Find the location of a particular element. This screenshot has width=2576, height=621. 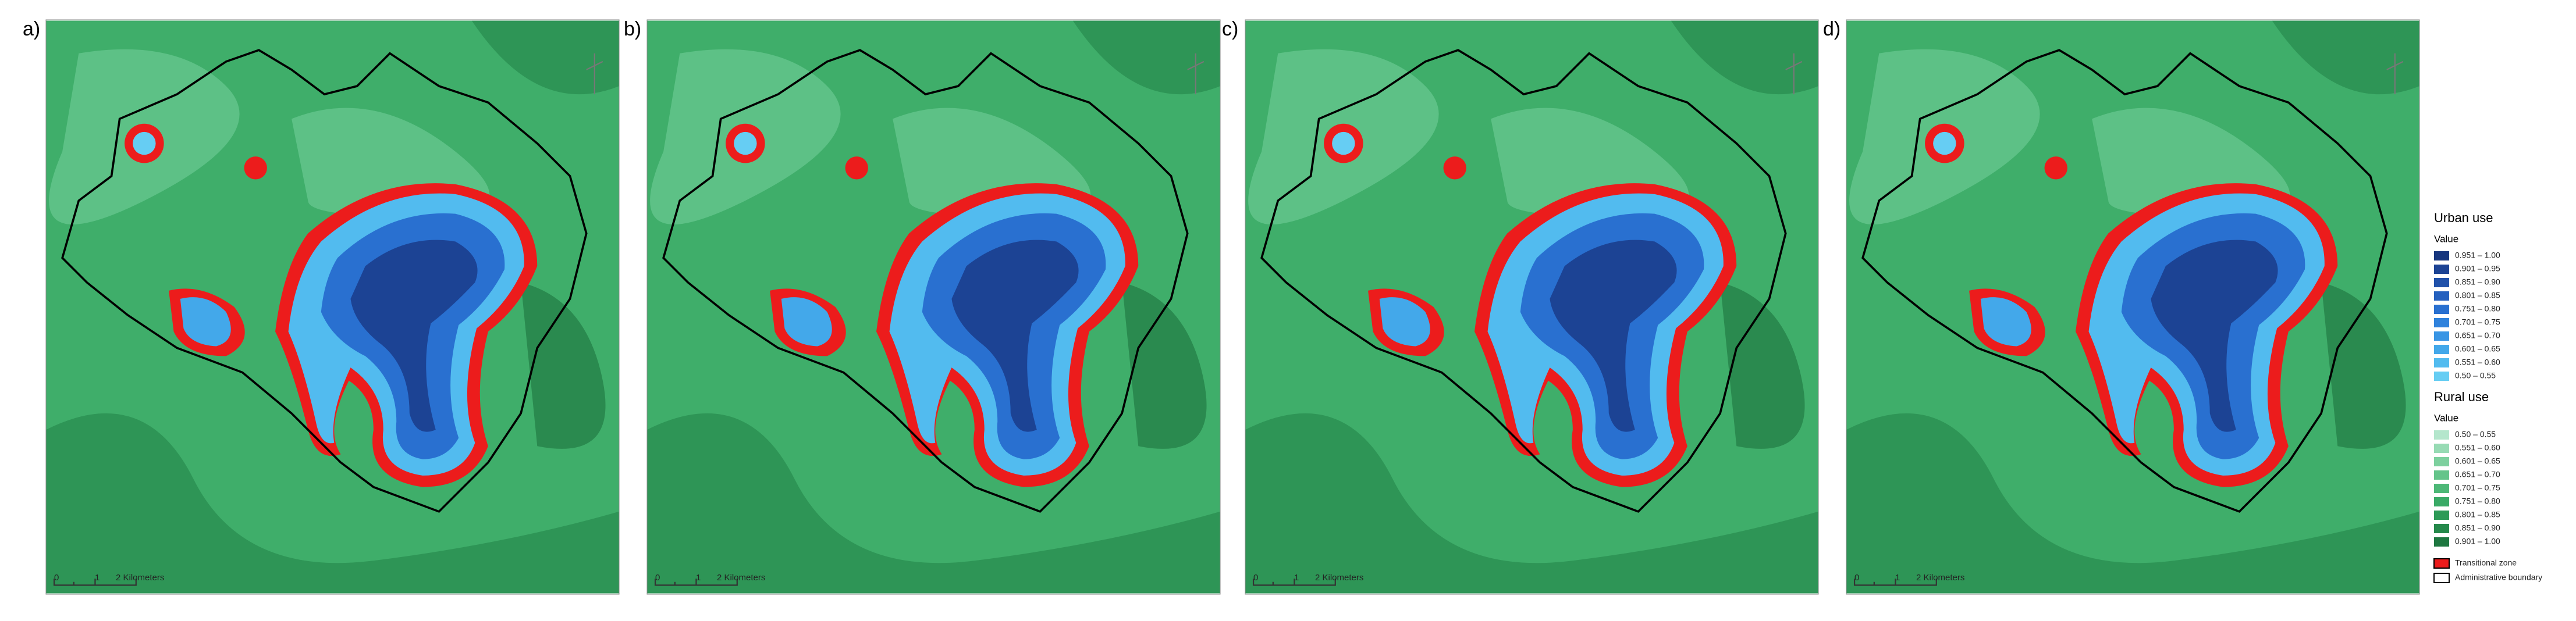

legend-label: Administrative boundary is located at coordinates (2498, 578).